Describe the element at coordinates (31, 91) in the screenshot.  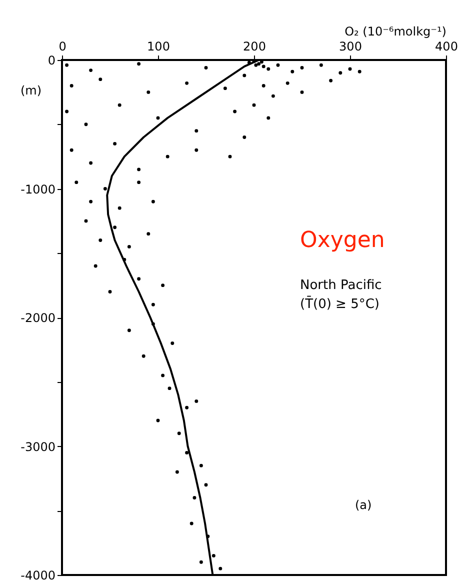
I see `y-axis-title: (m)` at that location.